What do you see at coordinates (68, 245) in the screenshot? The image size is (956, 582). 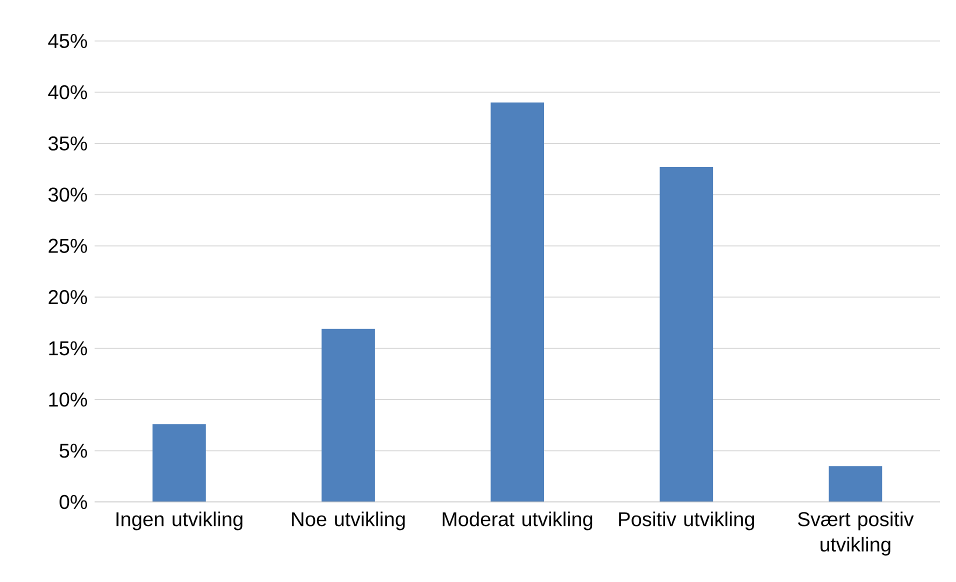 I see `y-tick-label: 25%` at bounding box center [68, 245].